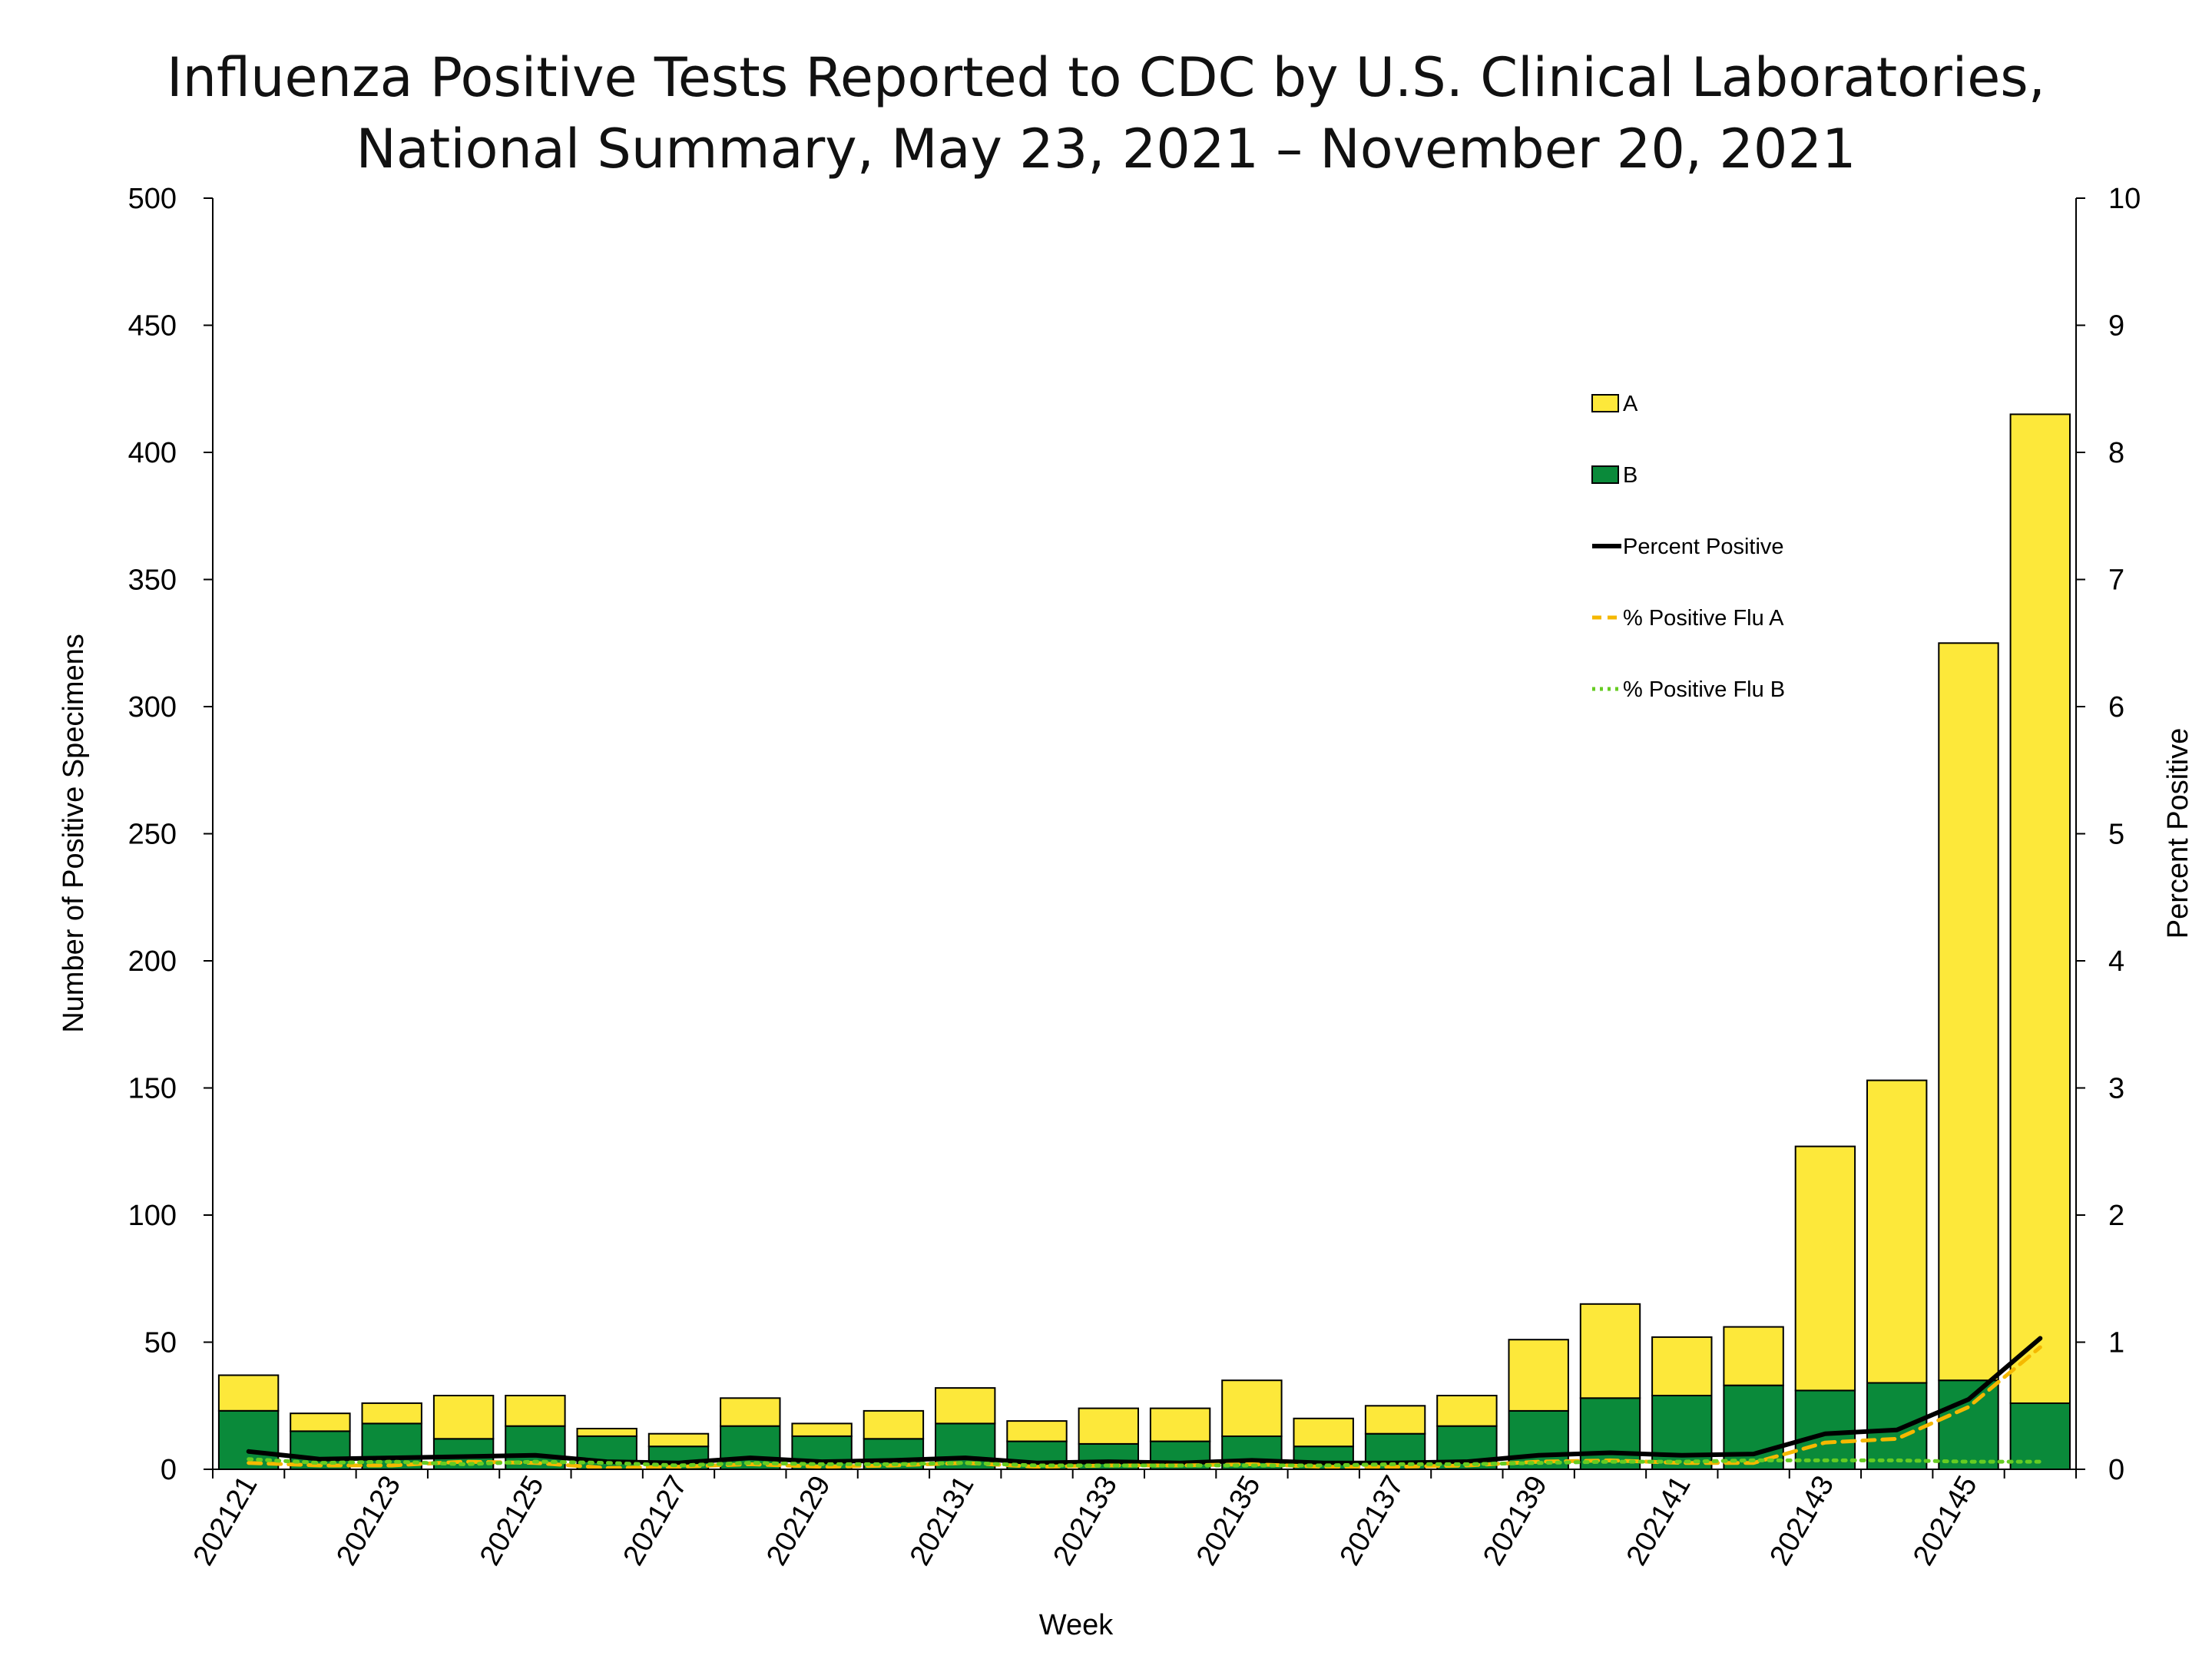 This screenshot has width=2212, height=1659. What do you see at coordinates (798, 1521) in the screenshot?
I see `x-tick-label: 202129` at bounding box center [798, 1521].